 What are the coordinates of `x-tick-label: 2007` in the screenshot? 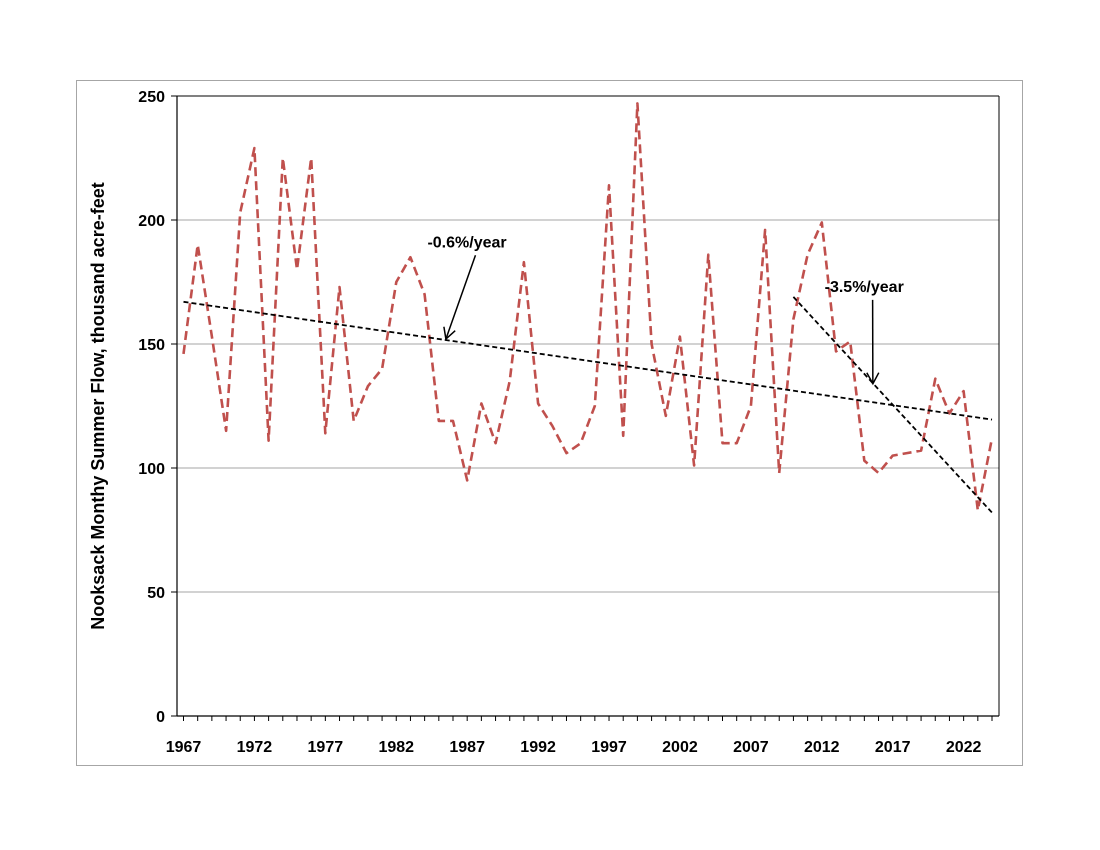 It's located at (751, 747).